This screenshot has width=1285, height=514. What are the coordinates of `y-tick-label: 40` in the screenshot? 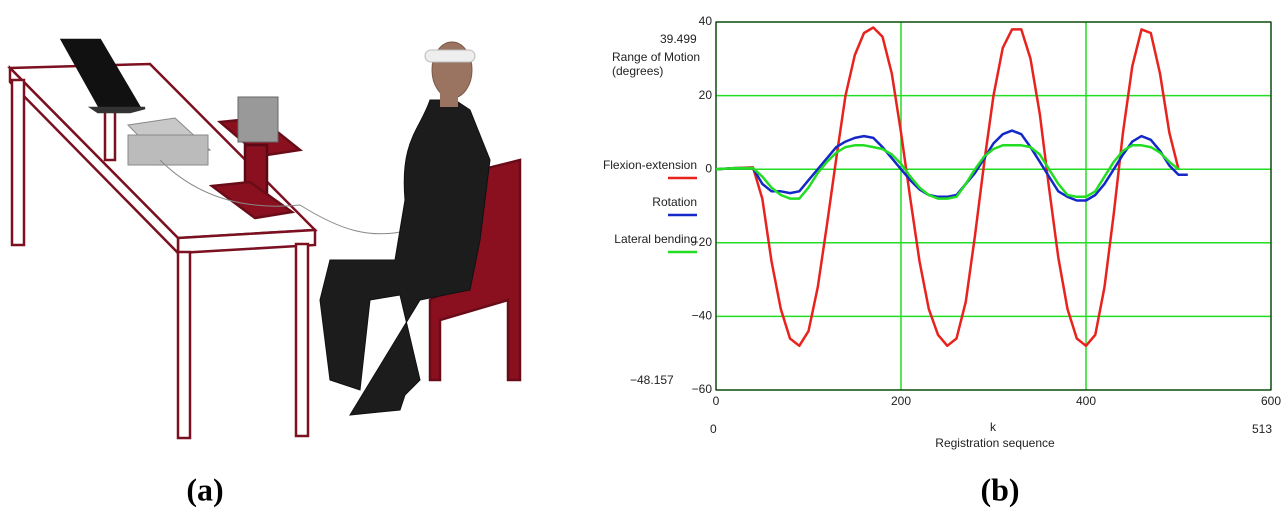 It's located at (706, 21).